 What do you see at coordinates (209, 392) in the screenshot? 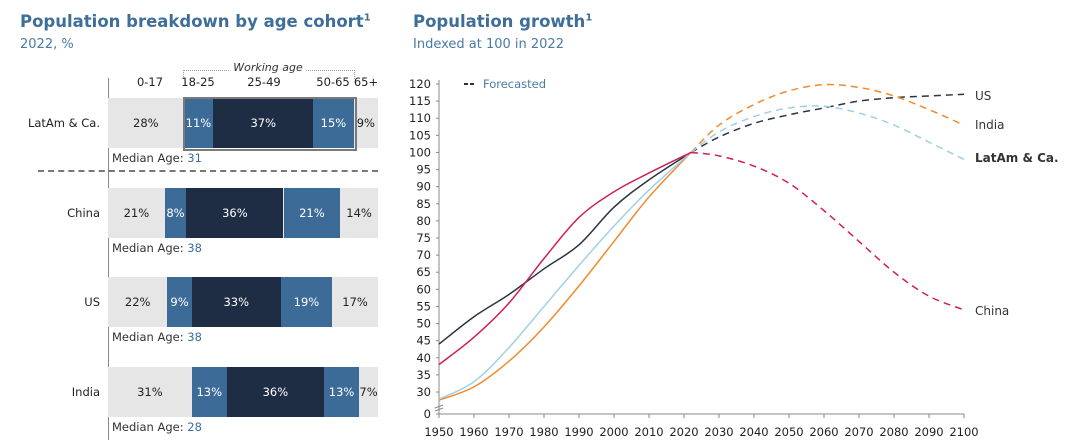
I see `bar-segment-18-25: 13%` at bounding box center [209, 392].